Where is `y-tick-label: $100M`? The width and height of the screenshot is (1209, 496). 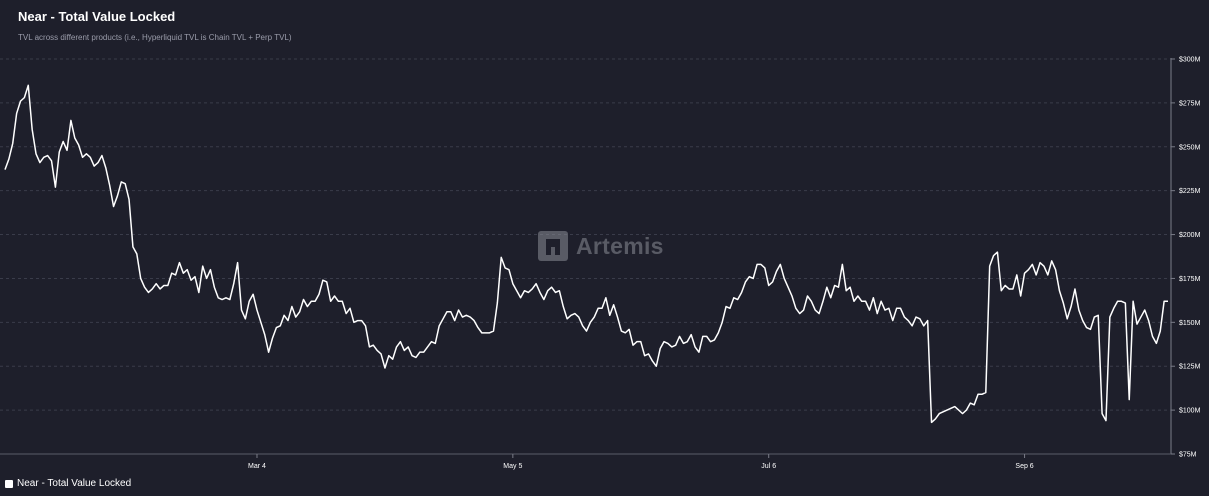 y-tick-label: $100M is located at coordinates (1190, 411).